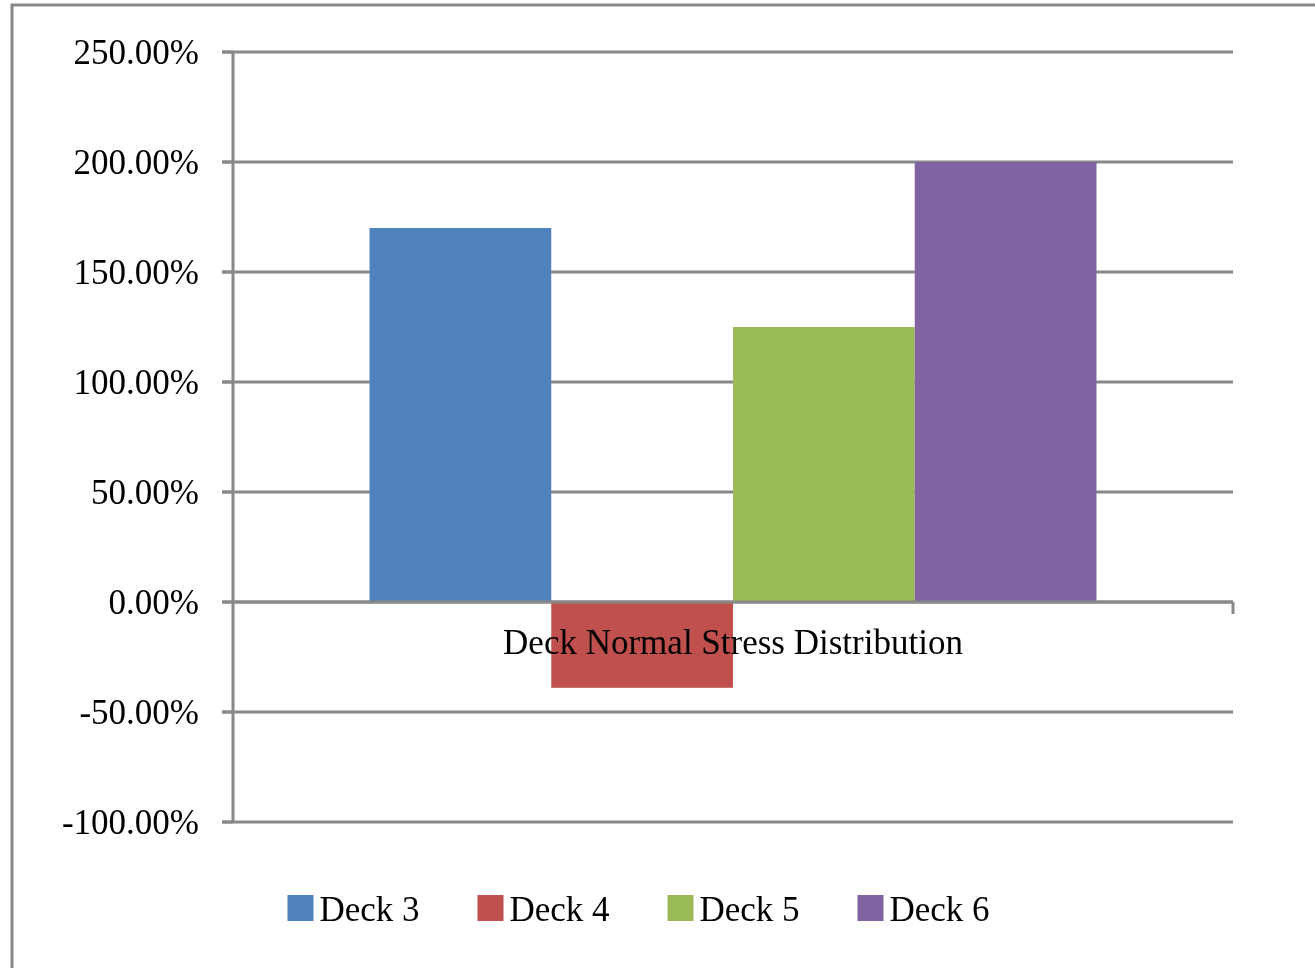 The width and height of the screenshot is (1315, 968). I want to click on legend-label: Deck 6, so click(939, 909).